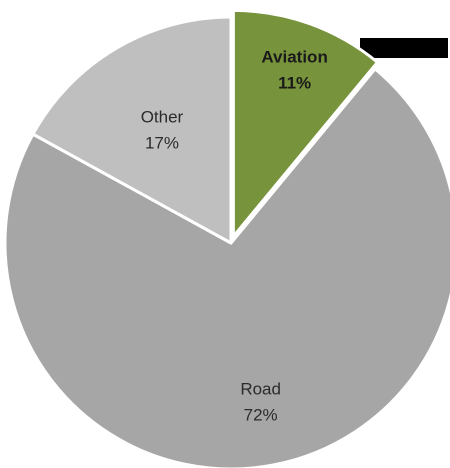 The image size is (450, 468). Describe the element at coordinates (294, 82) in the screenshot. I see `slice-percent-aviation: 11%` at that location.